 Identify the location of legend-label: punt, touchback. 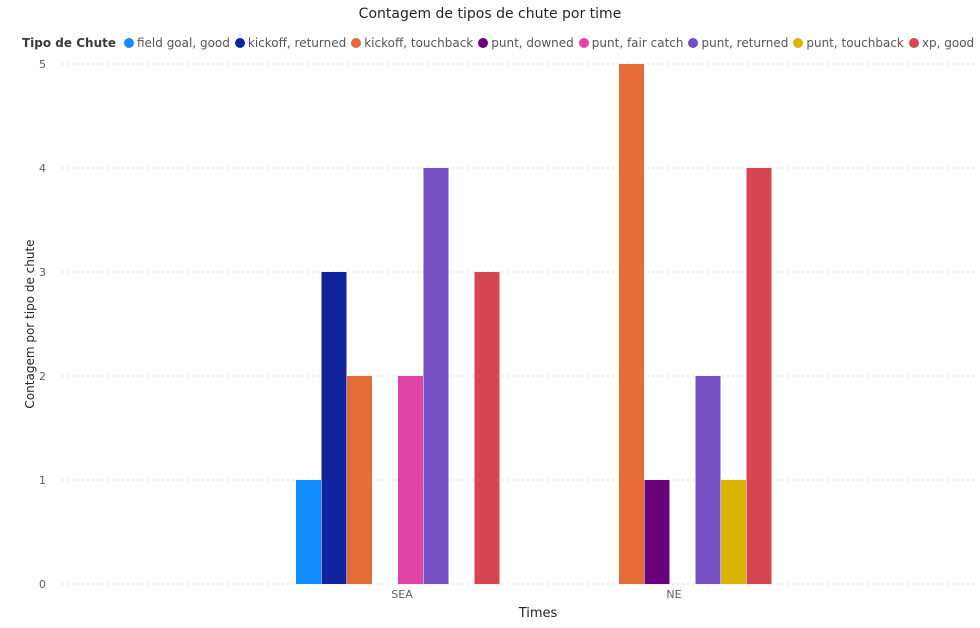
(855, 43).